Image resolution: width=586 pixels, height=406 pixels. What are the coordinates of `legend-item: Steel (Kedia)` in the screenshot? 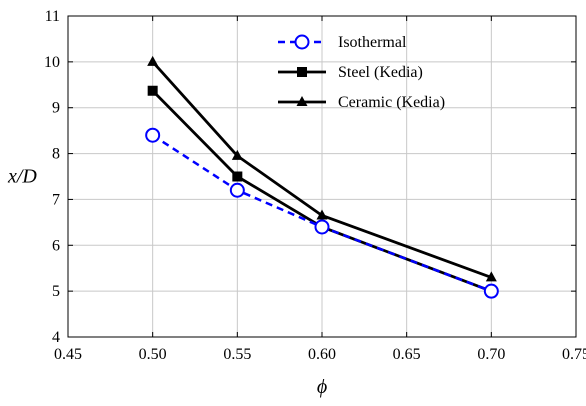 It's located at (350, 72).